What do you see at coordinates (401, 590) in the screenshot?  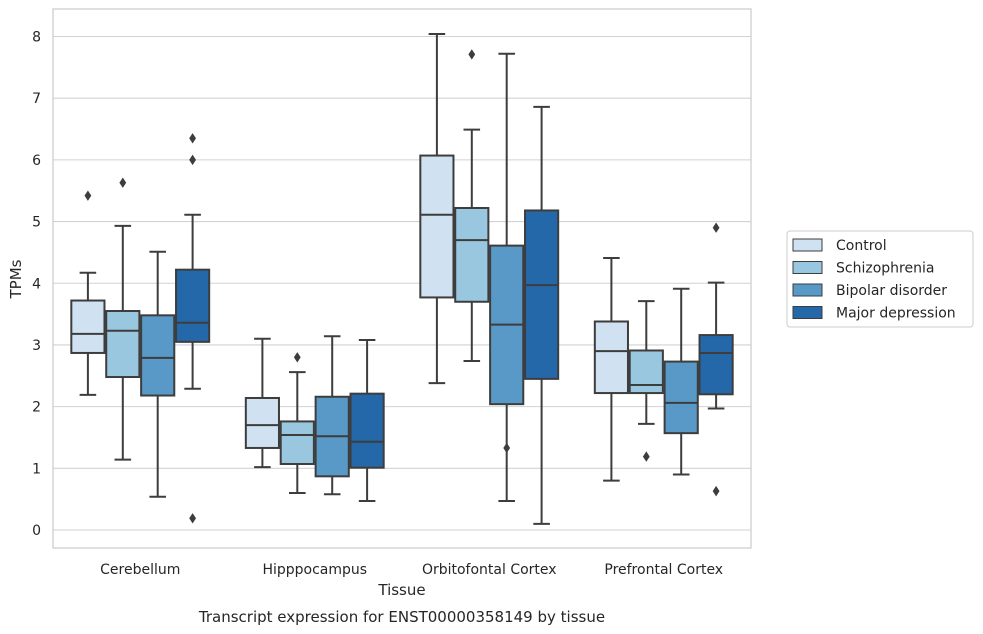 I see `x-axis-title: Tissue` at bounding box center [401, 590].